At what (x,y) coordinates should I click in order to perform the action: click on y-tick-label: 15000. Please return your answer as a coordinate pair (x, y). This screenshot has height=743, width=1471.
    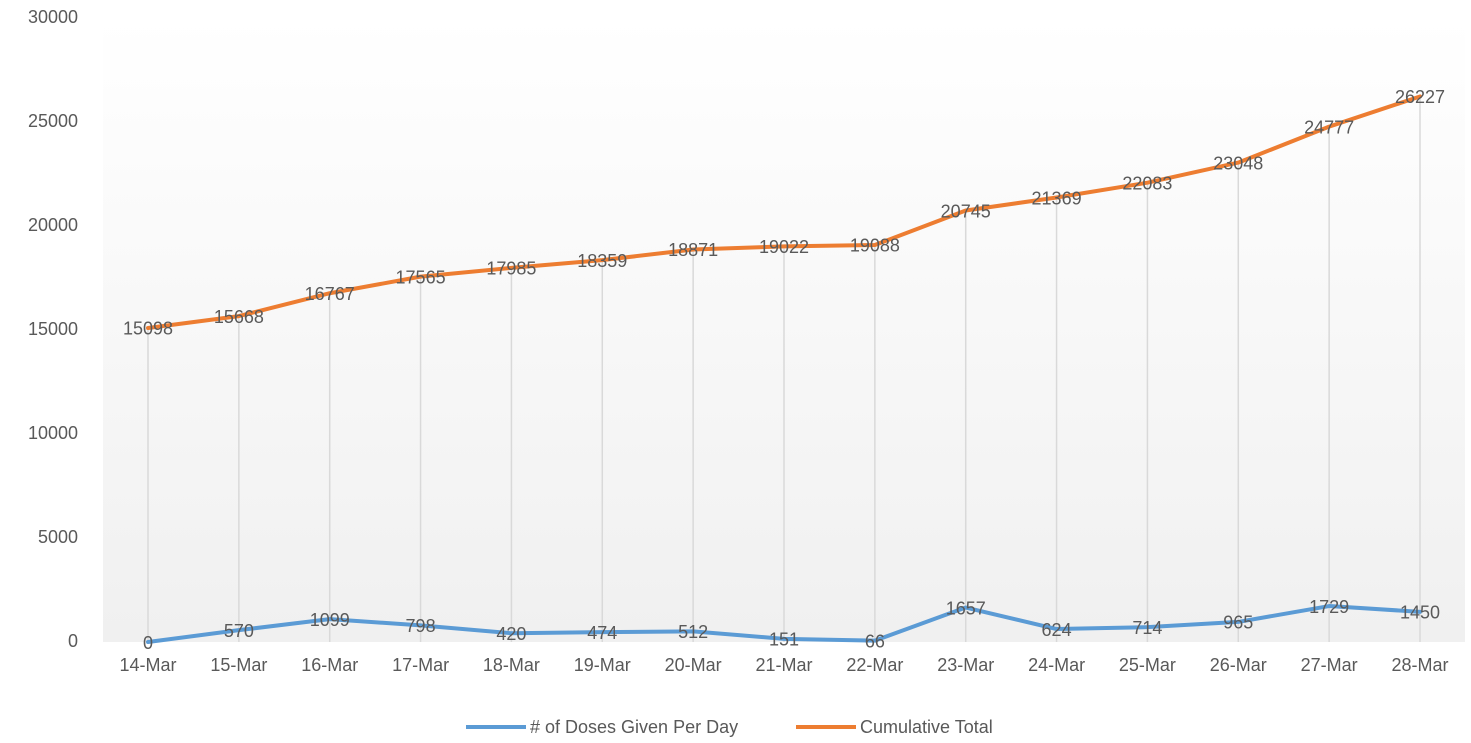
    Looking at the image, I should click on (53, 329).